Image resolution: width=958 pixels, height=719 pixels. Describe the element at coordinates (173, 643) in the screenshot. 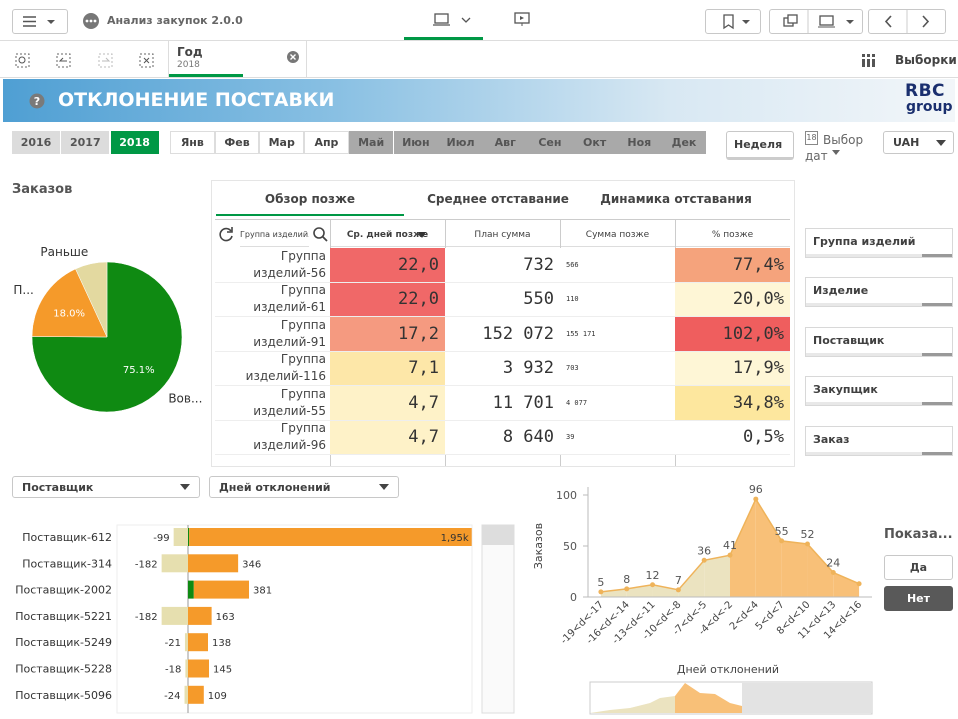

I see `bar-label: -21` at that location.